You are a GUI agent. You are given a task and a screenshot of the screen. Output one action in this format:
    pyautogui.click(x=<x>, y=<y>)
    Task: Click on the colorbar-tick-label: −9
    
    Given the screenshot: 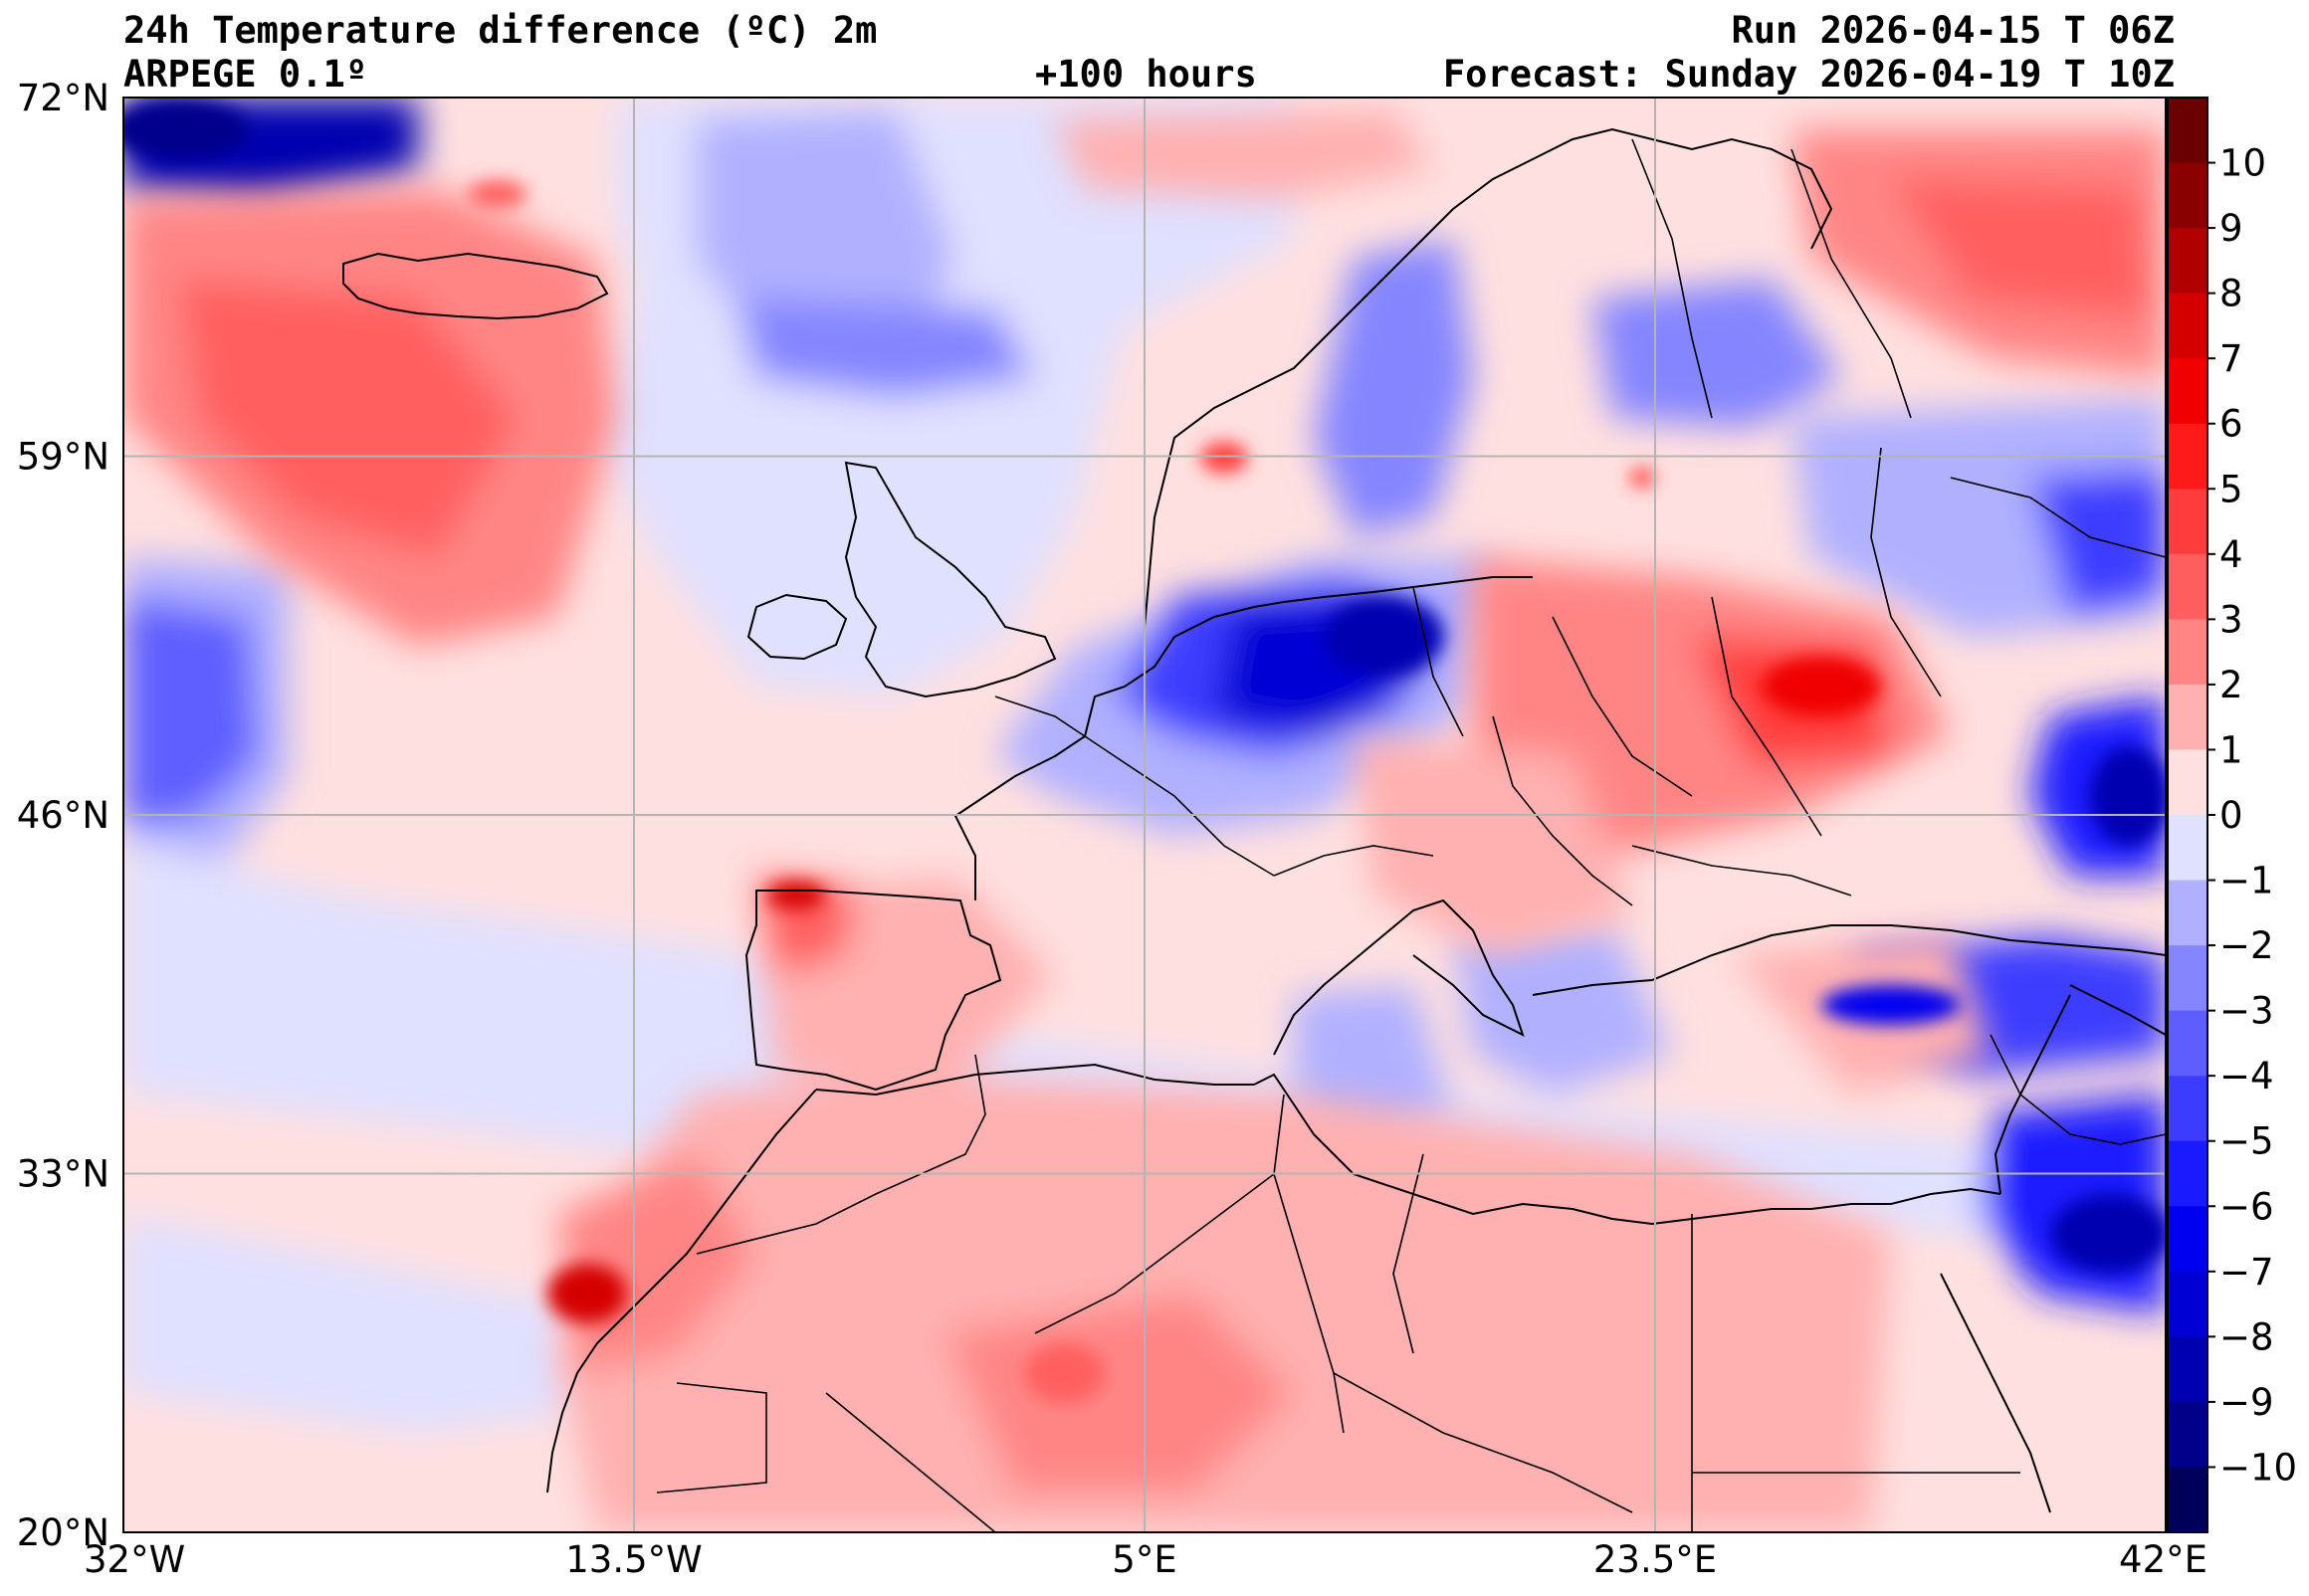 What is the action you would take?
    pyautogui.click(x=2246, y=1403)
    